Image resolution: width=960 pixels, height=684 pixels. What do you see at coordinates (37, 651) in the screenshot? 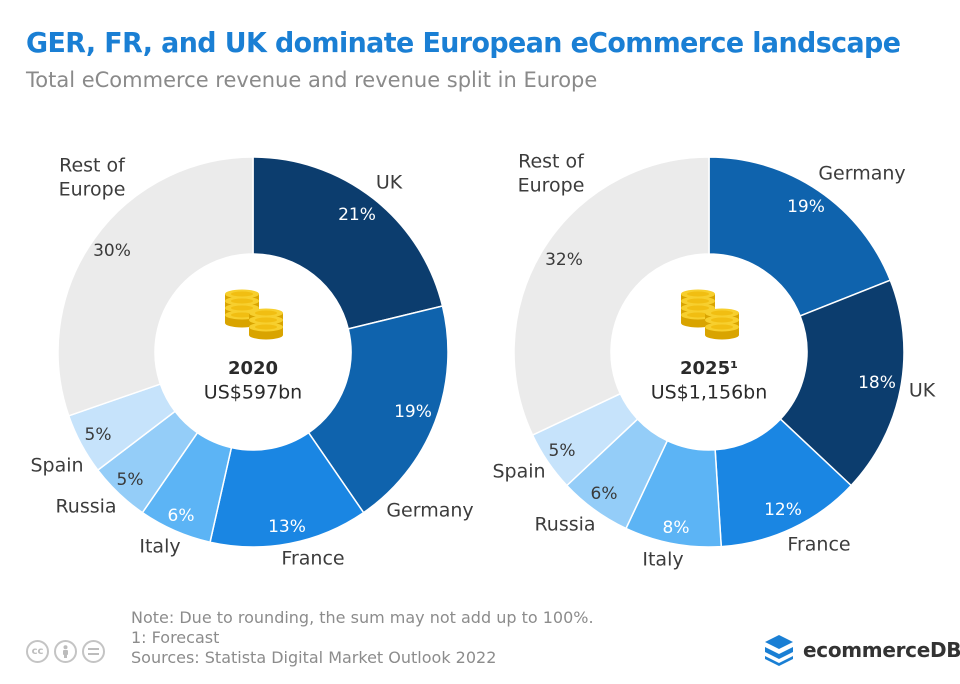
I see `creative-commons-icon: cc` at bounding box center [37, 651].